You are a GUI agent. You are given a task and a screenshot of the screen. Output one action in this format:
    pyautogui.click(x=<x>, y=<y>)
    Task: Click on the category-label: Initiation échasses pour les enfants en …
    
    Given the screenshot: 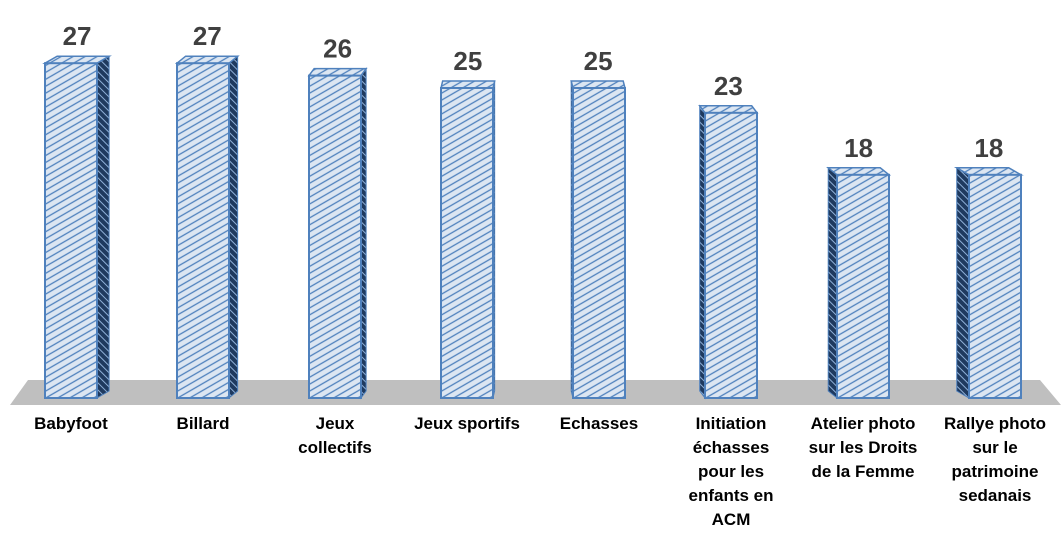 What is the action you would take?
    pyautogui.click(x=731, y=471)
    